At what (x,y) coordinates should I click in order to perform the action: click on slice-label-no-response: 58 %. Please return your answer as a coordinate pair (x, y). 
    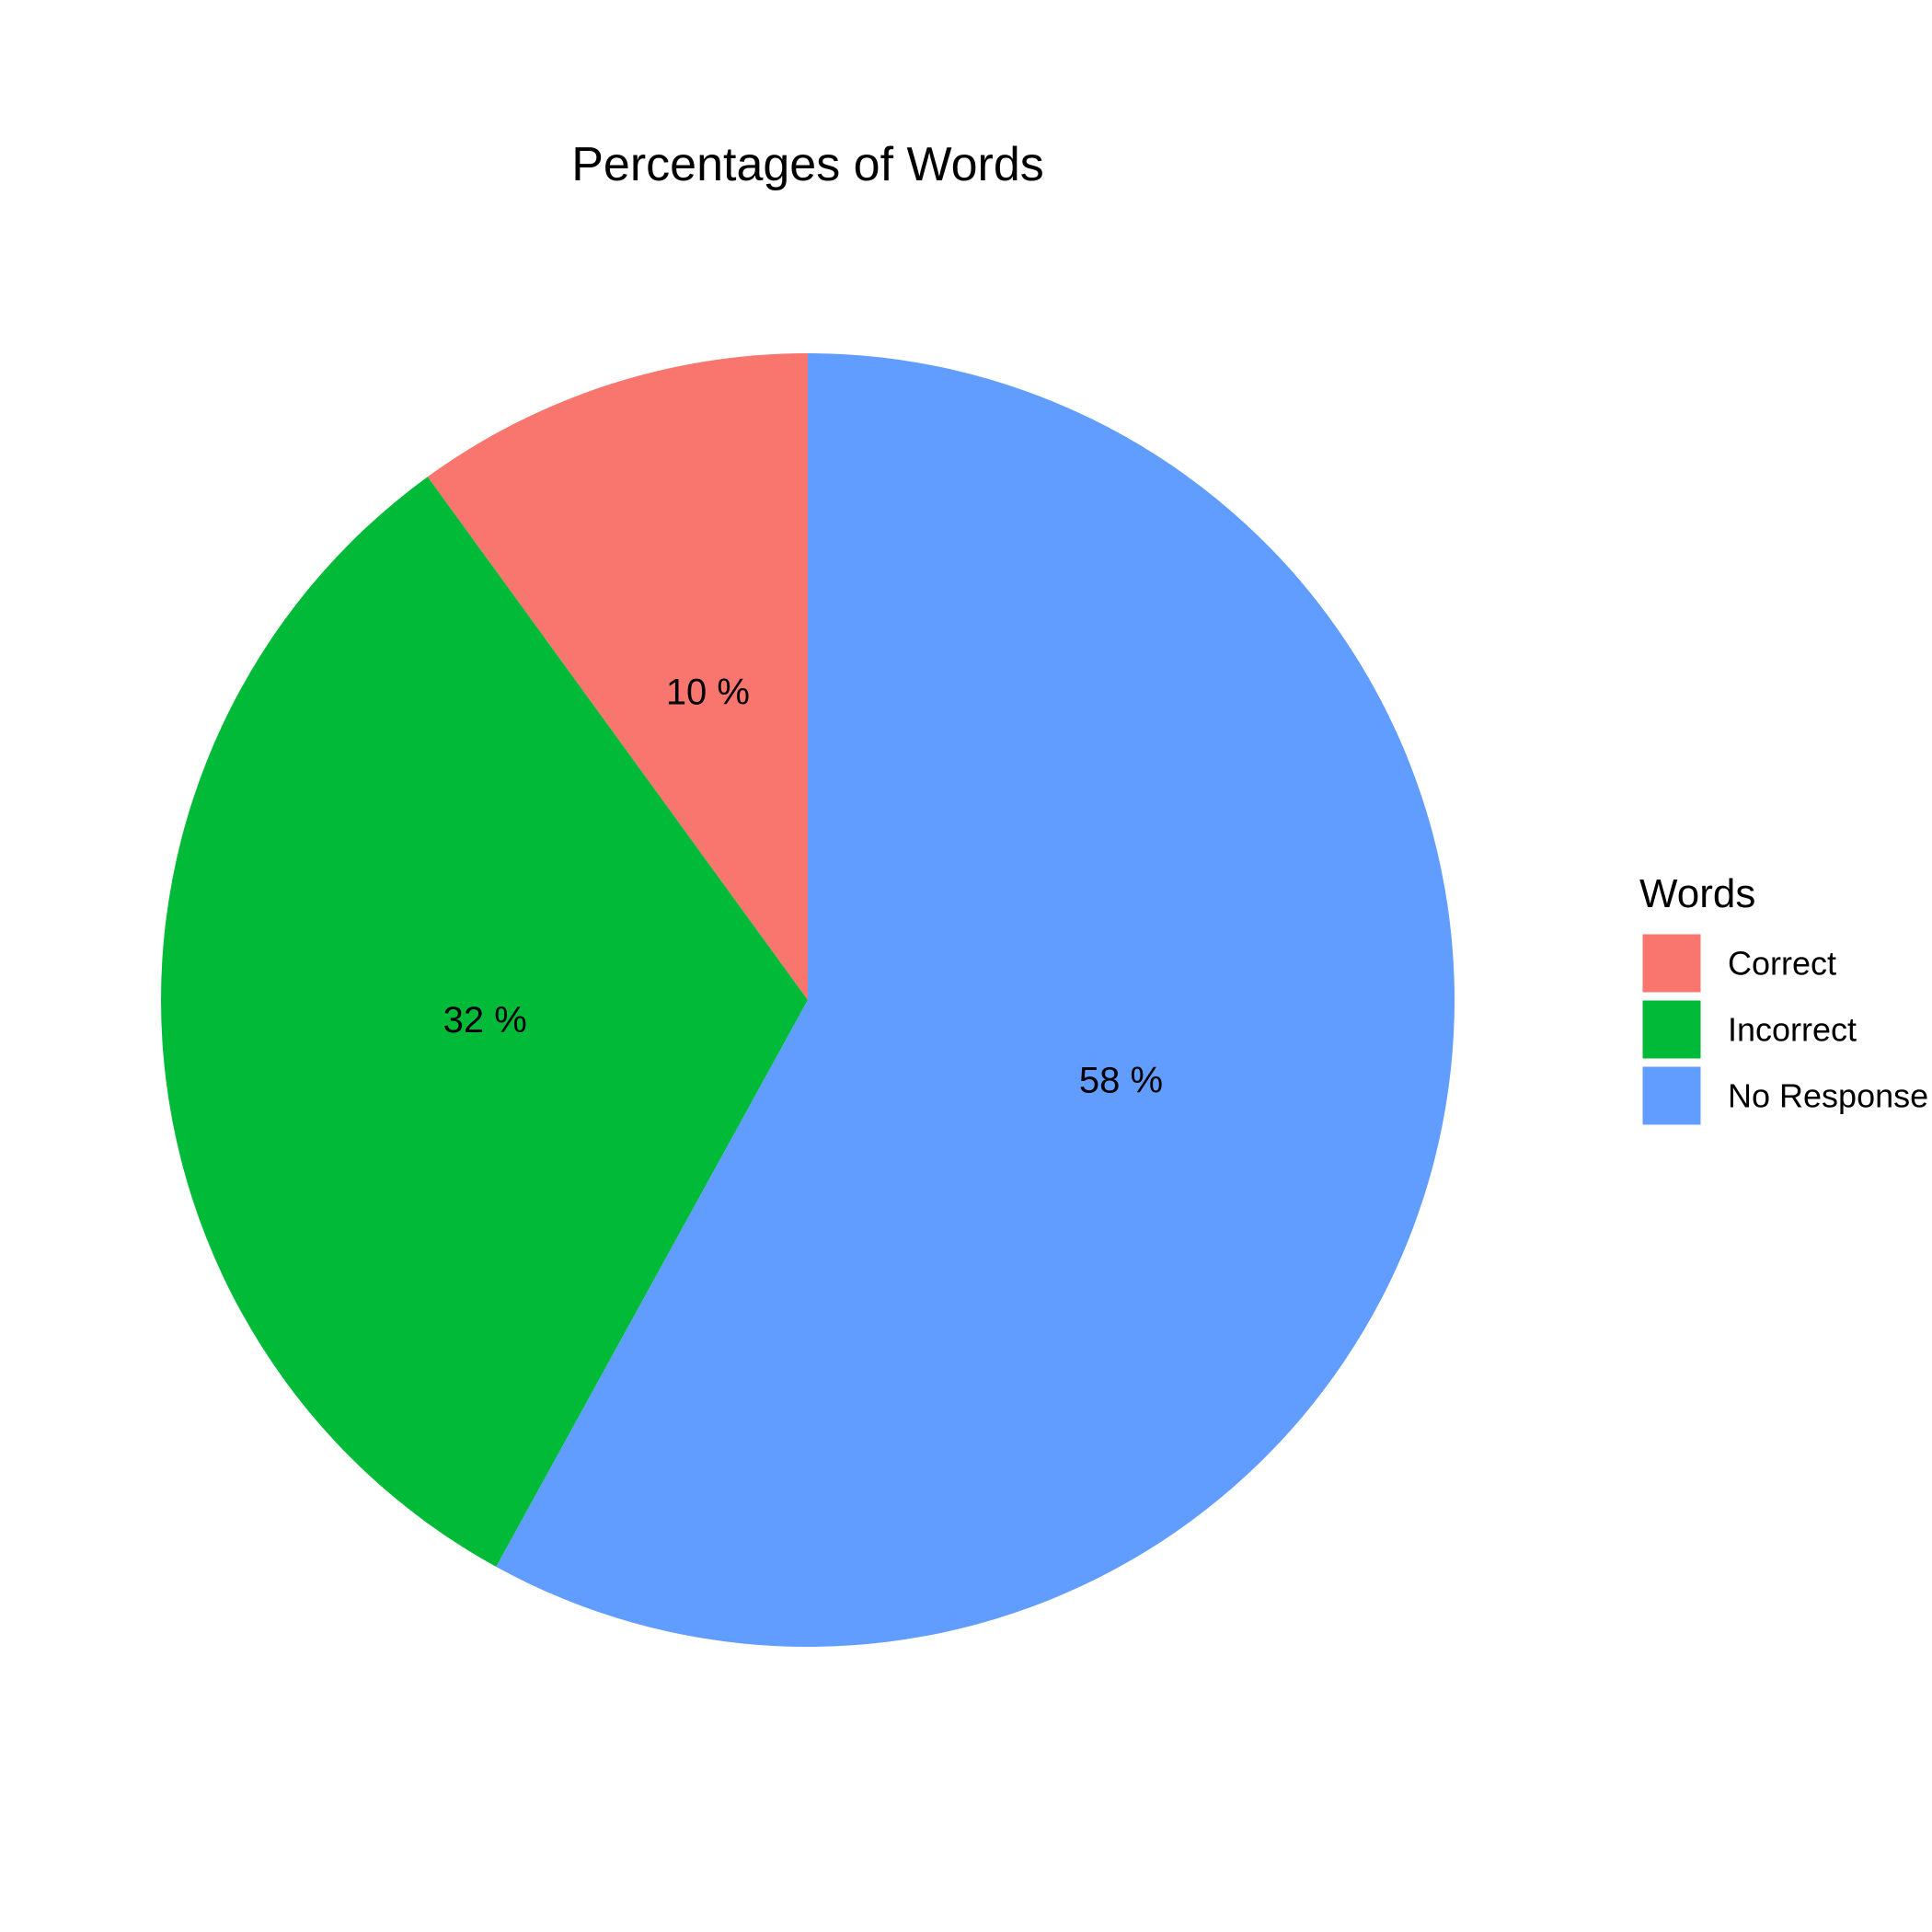
    Looking at the image, I should click on (1121, 1080).